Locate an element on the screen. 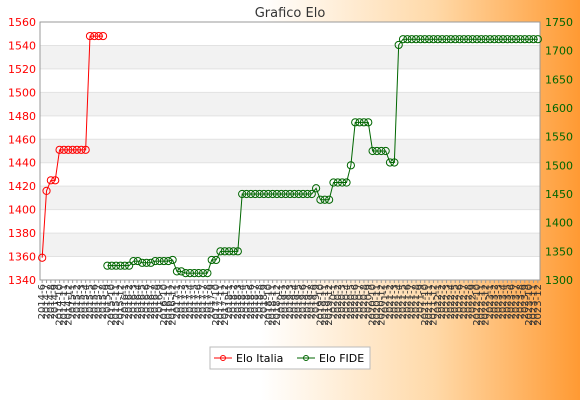 This screenshot has height=400, width=580. x-tick-label: 2019-3 is located at coordinates (290, 301).